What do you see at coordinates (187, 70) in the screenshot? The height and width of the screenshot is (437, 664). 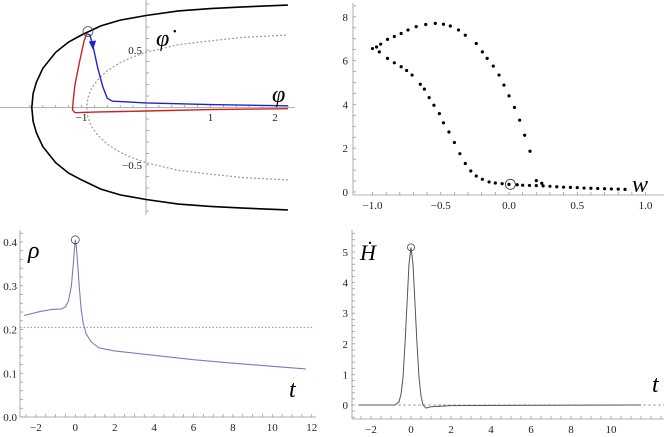 I see `blue-trajectory` at bounding box center [187, 70].